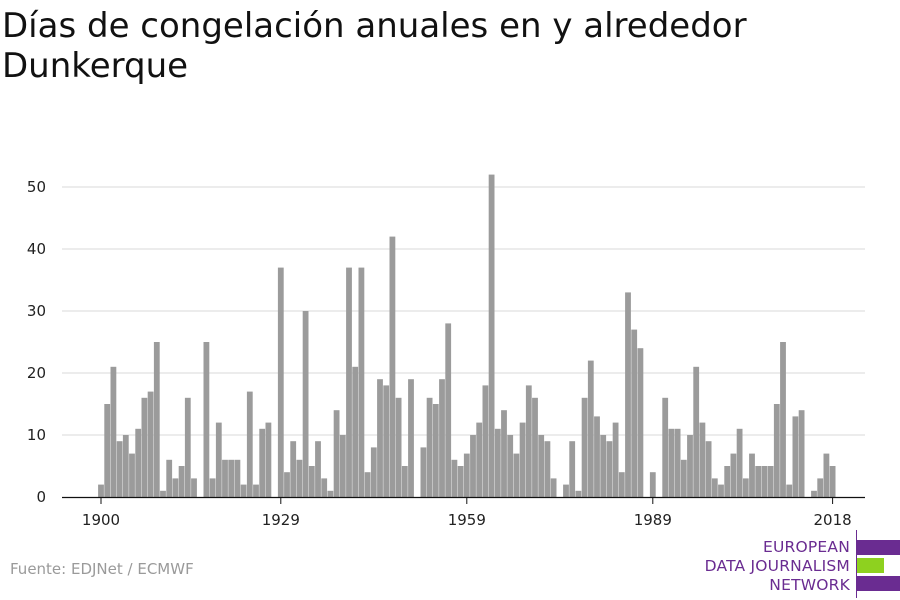 The image size is (900, 600). Describe the element at coordinates (690, 466) in the screenshot. I see `bar-1995` at that location.